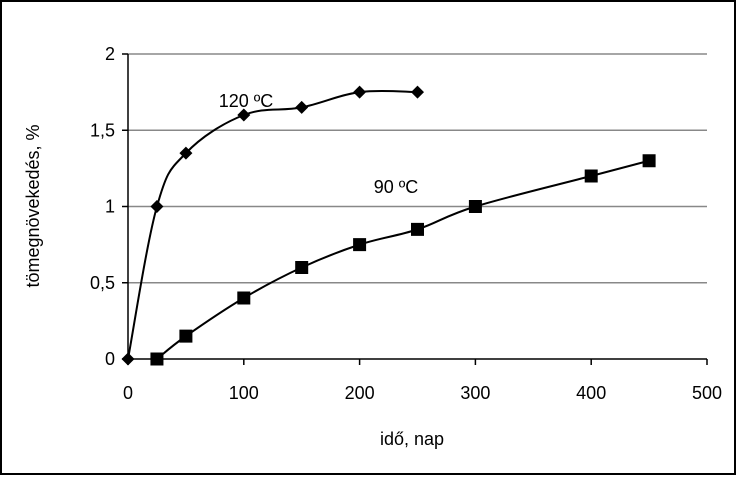 This screenshot has width=736, height=480. What do you see at coordinates (110, 54) in the screenshot?
I see `y-tick-label: 2` at bounding box center [110, 54].